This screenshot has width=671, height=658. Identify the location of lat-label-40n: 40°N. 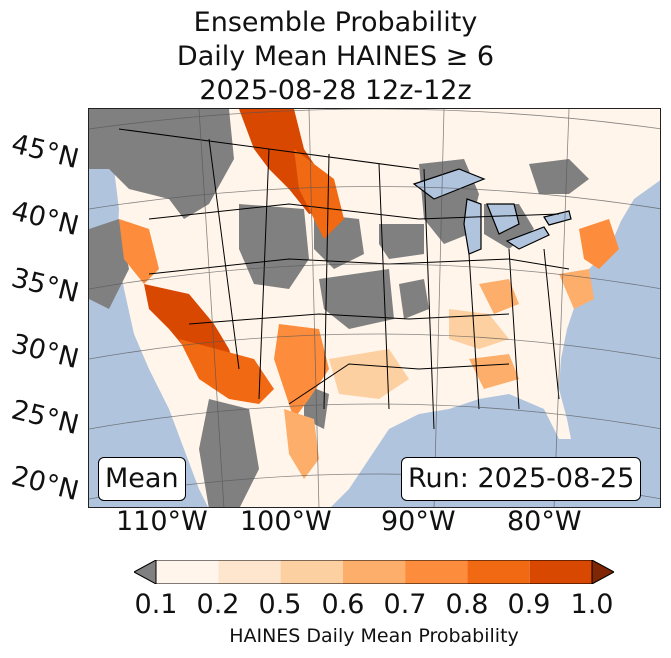
(45, 219).